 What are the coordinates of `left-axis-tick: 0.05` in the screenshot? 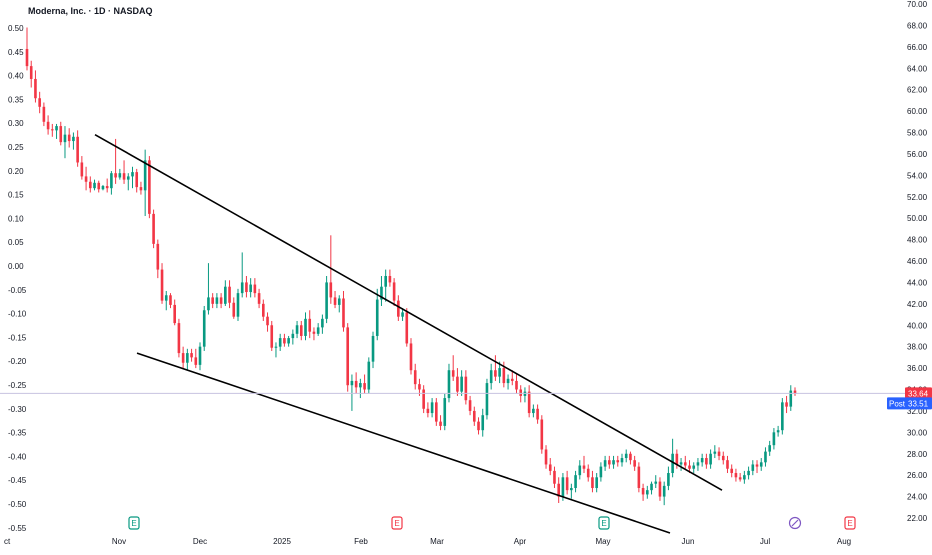 It's located at (16, 242).